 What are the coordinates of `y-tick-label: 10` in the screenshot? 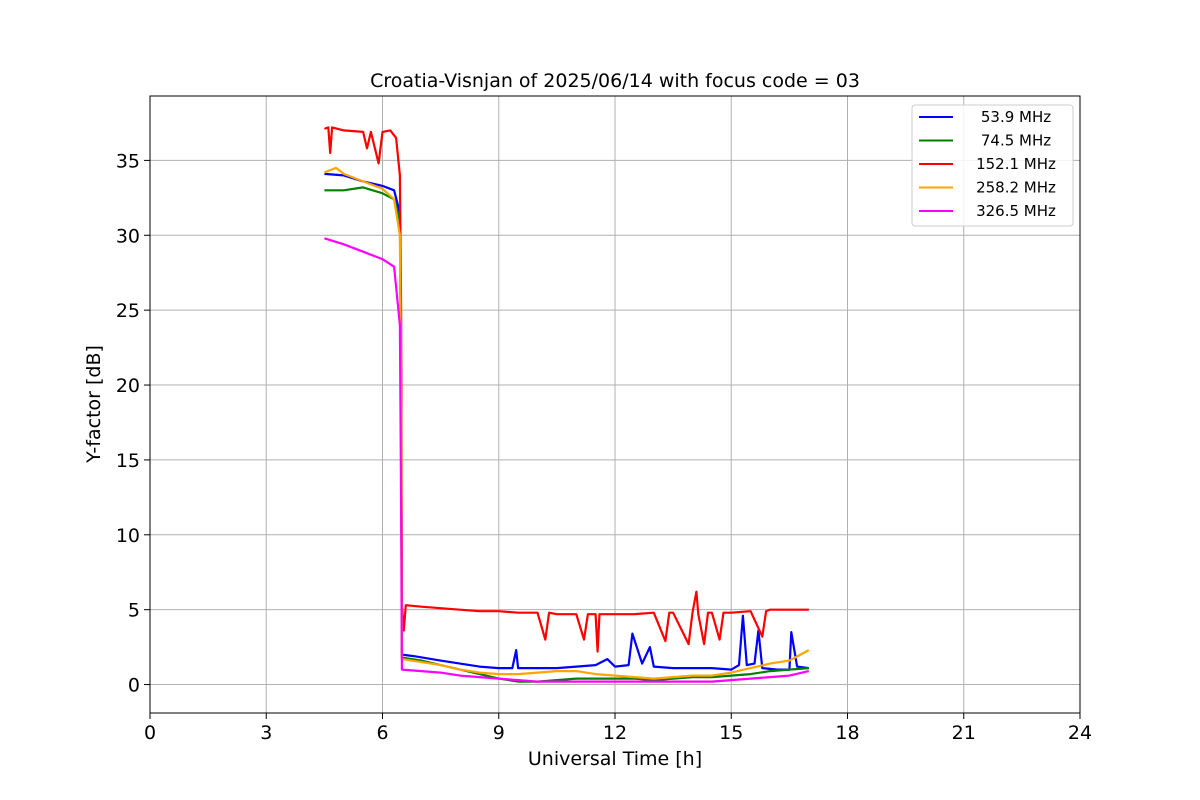 It's located at (128, 536).